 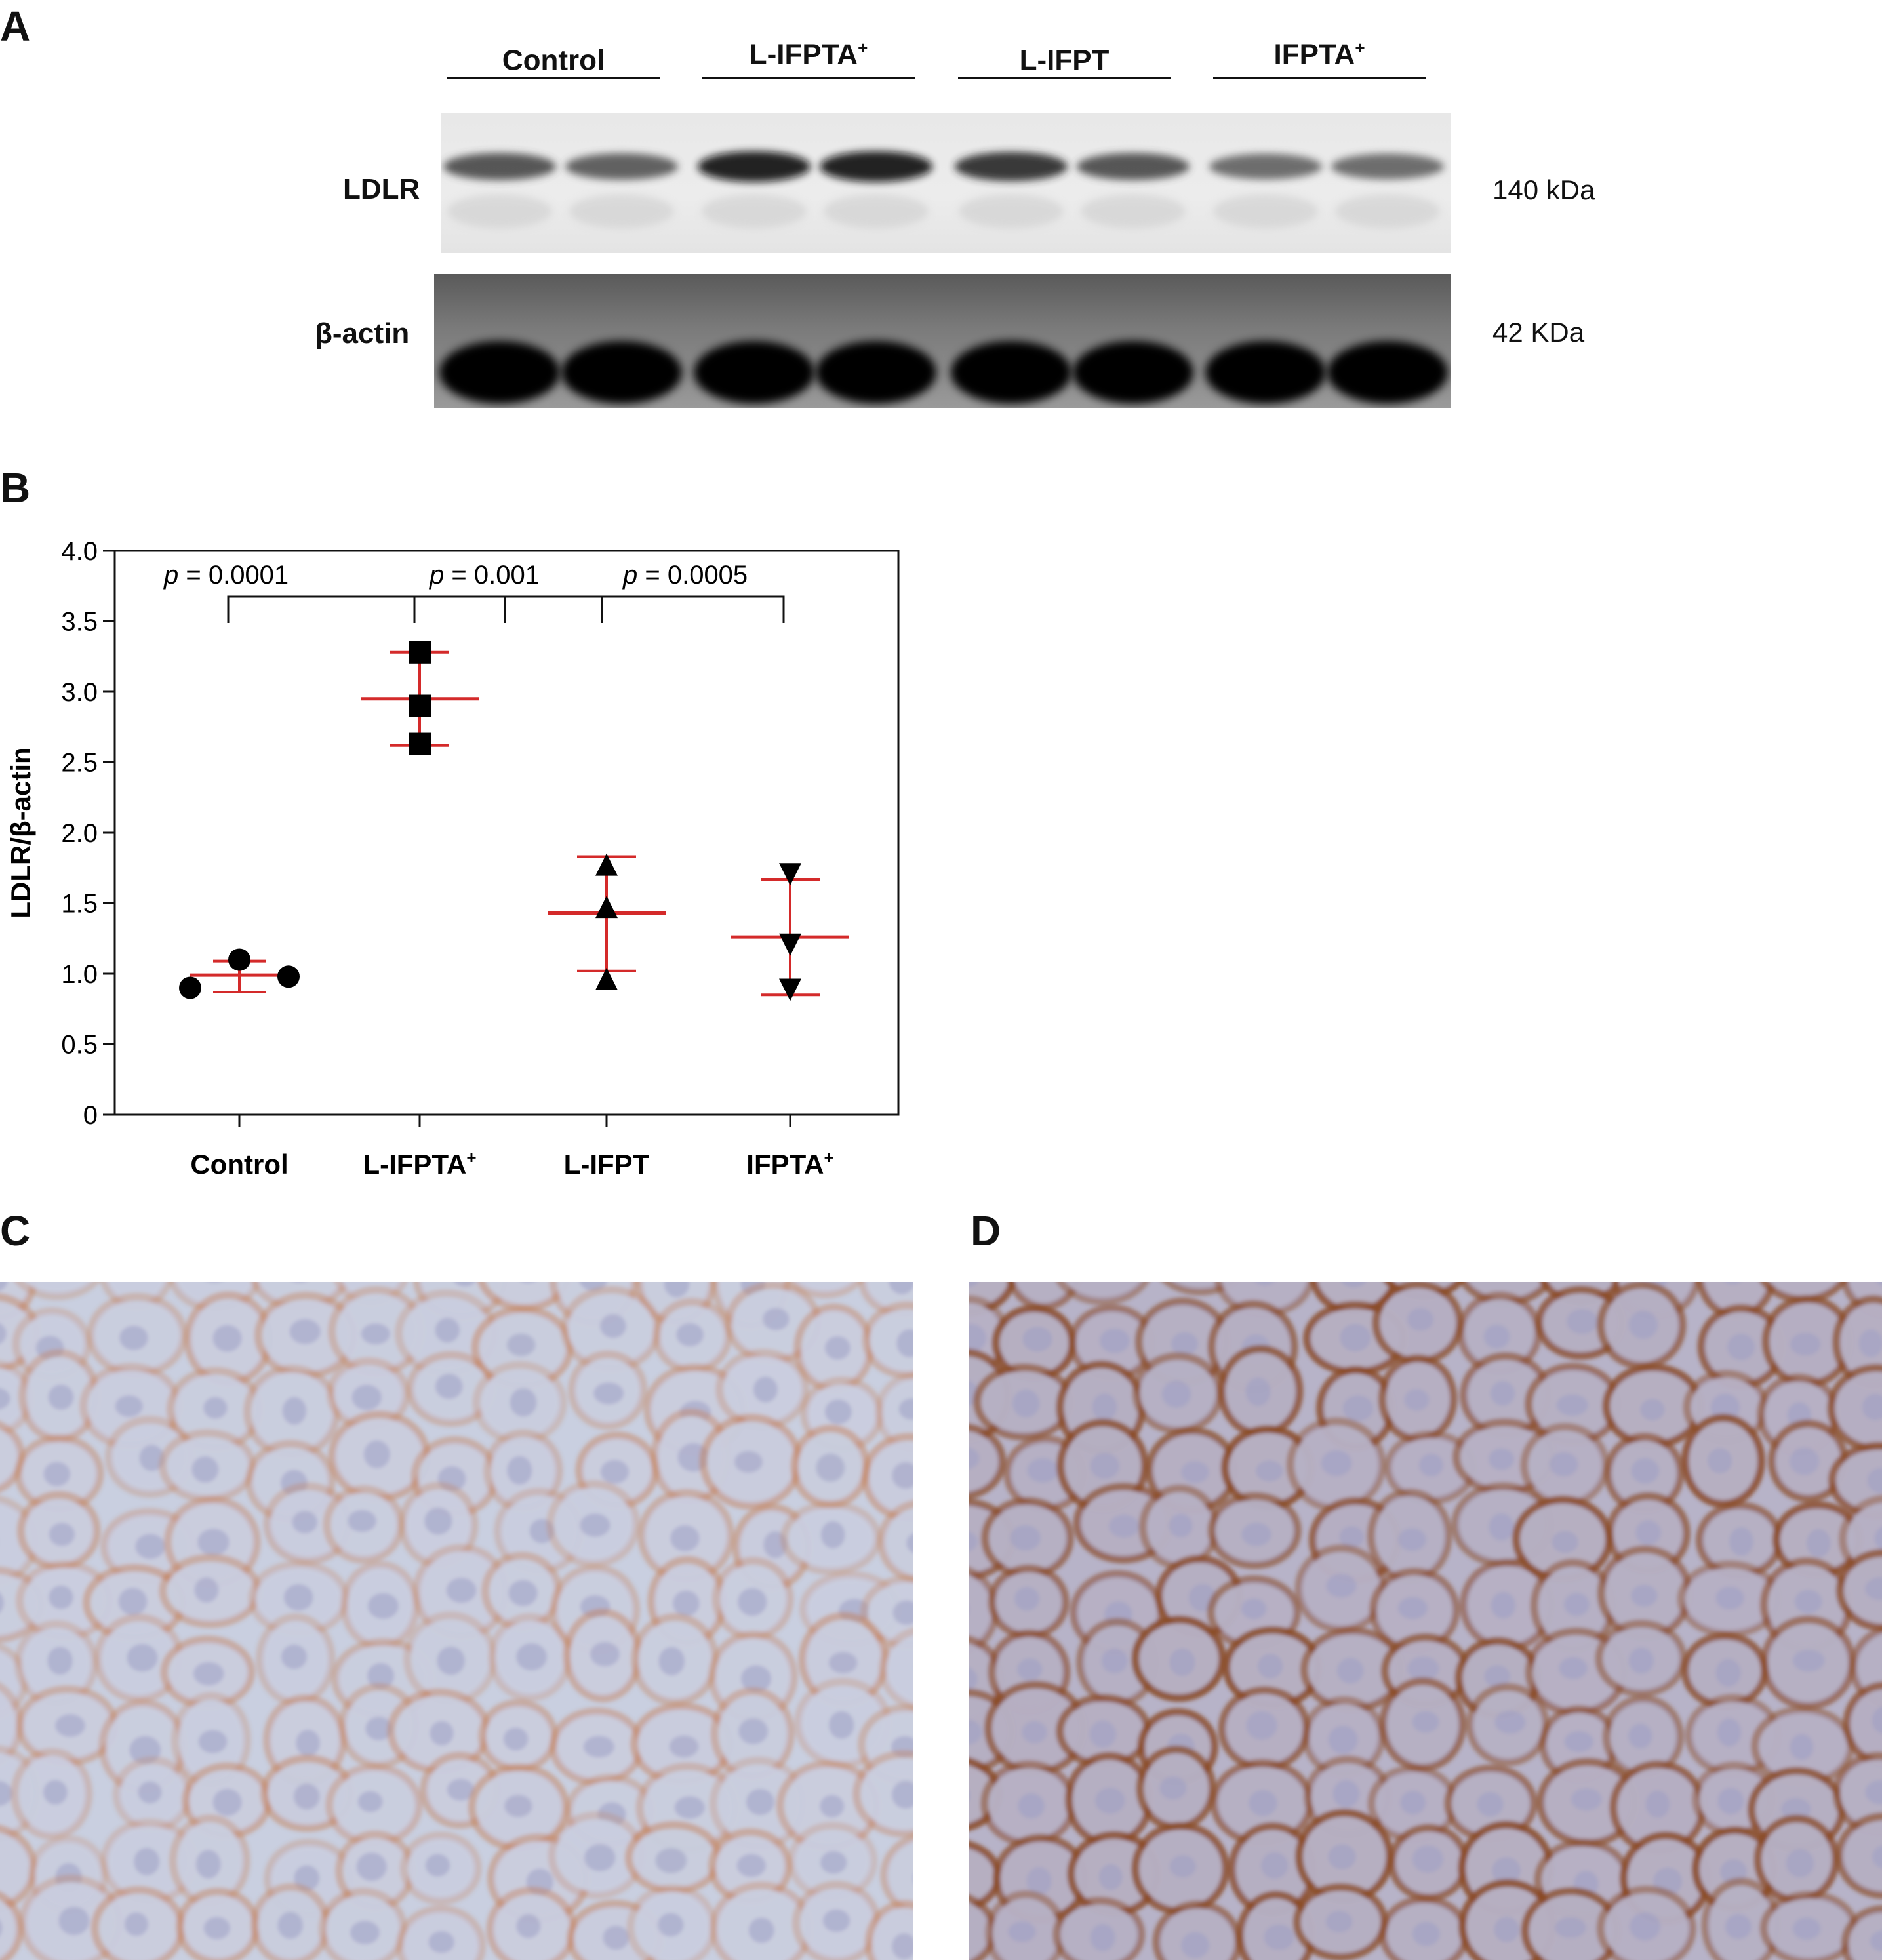 What do you see at coordinates (20, 832) in the screenshot?
I see `y-axis-label: LDLR/β-actin` at bounding box center [20, 832].